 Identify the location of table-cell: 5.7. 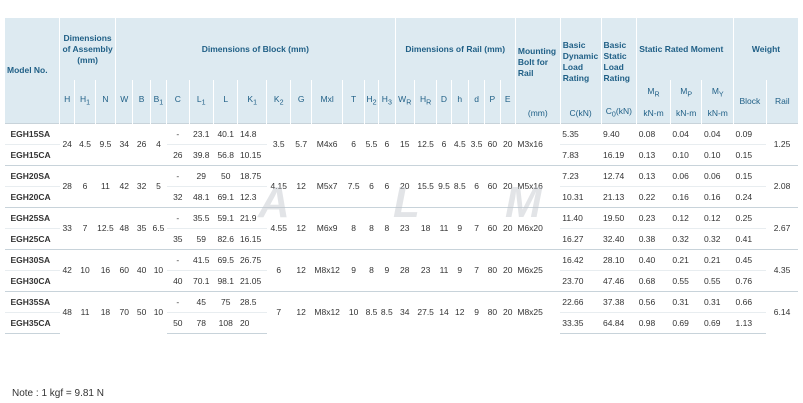
(301, 144).